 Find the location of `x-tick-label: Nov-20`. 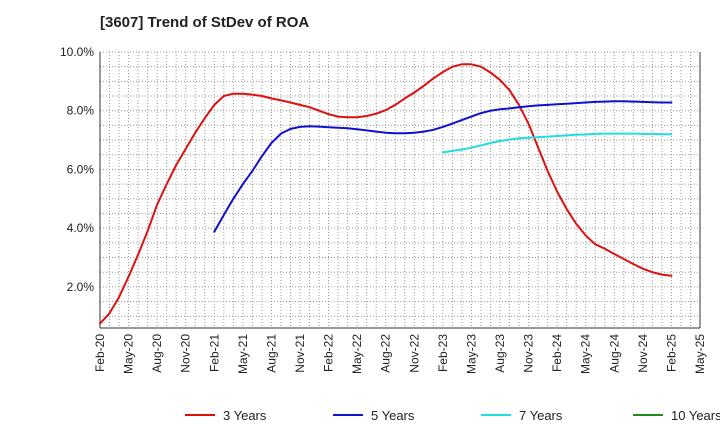

x-tick-label: Nov-20 is located at coordinates (186, 353).